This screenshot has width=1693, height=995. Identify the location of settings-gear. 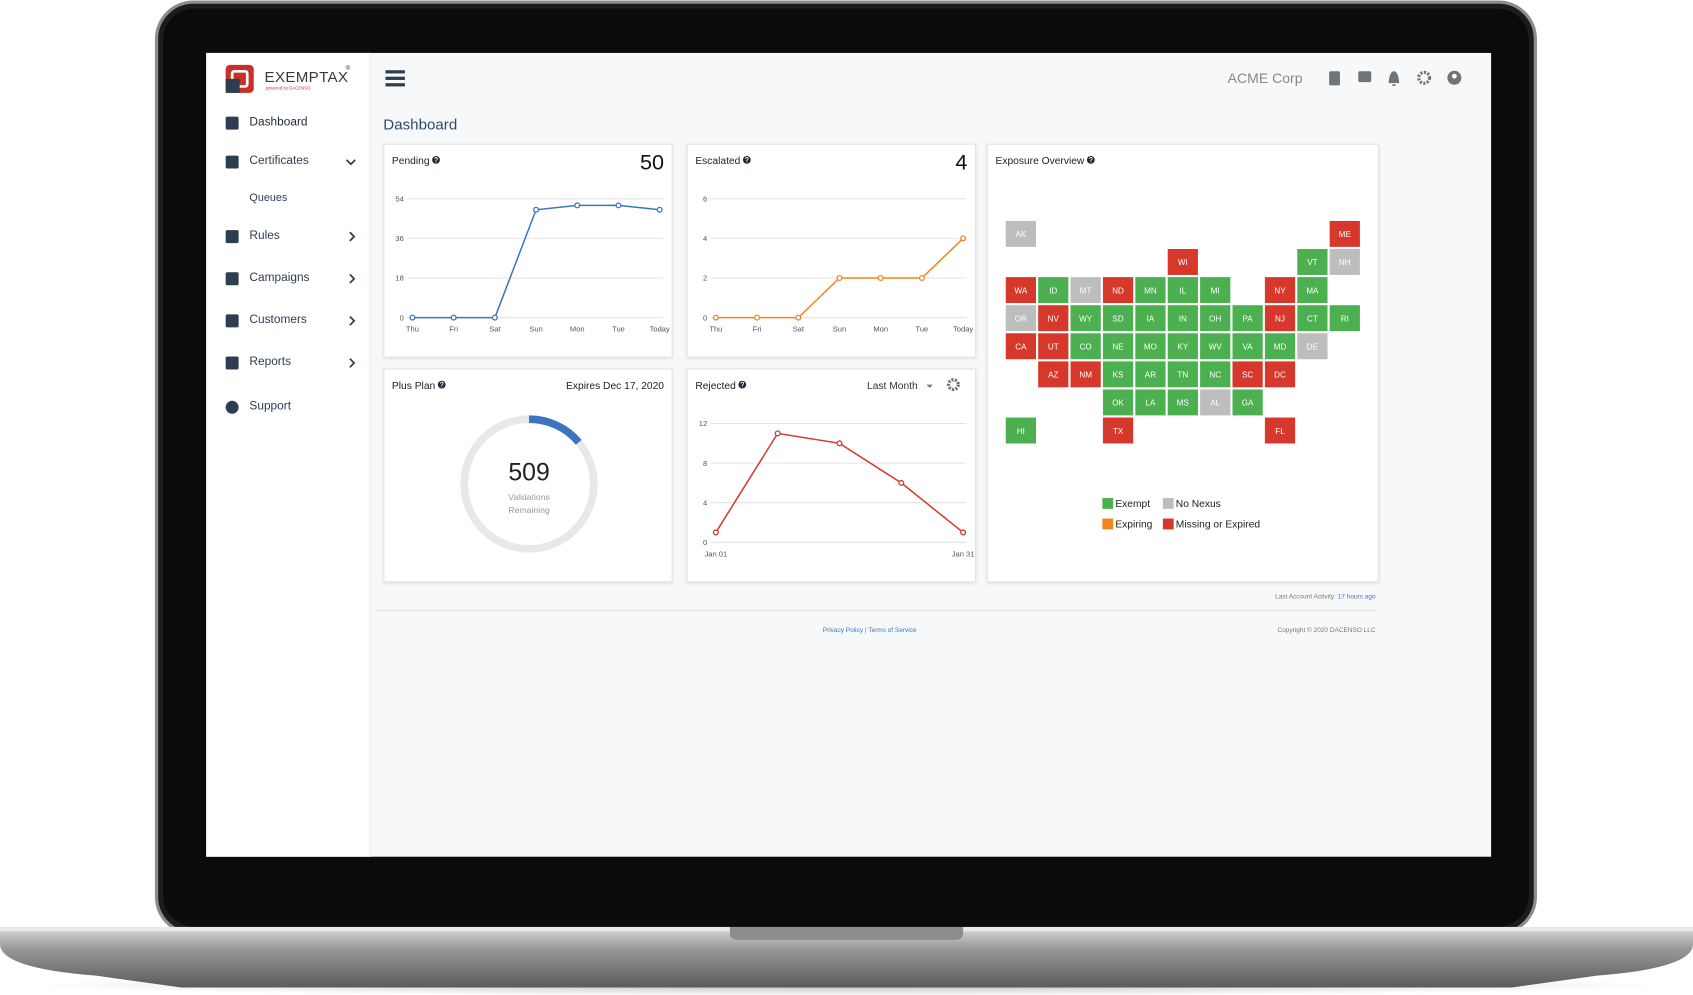
(953, 385).